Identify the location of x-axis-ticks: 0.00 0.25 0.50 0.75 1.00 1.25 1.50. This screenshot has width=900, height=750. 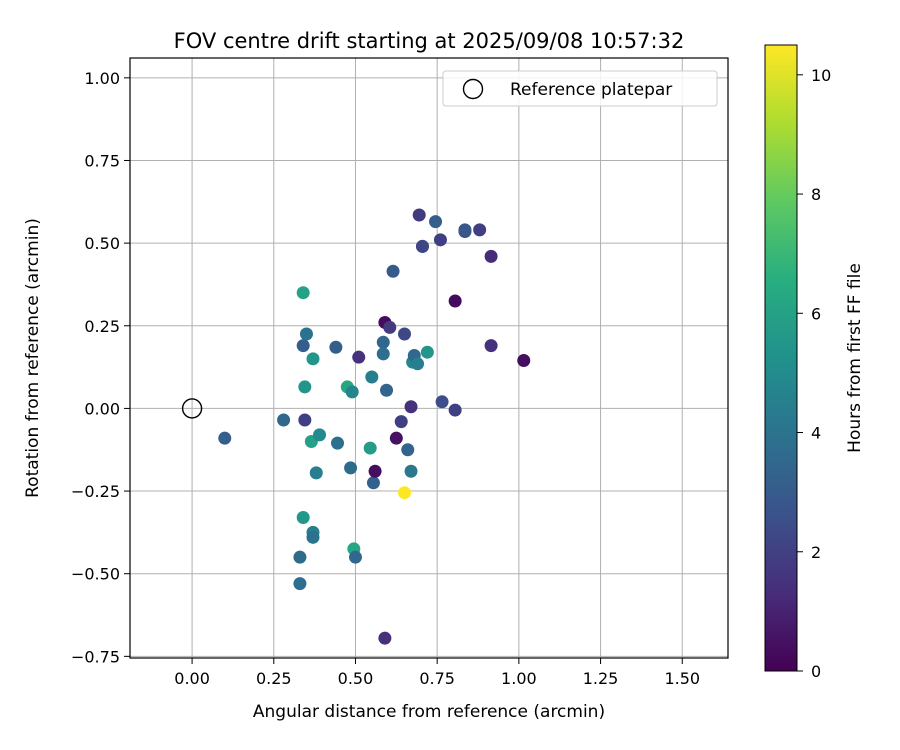
(437, 673).